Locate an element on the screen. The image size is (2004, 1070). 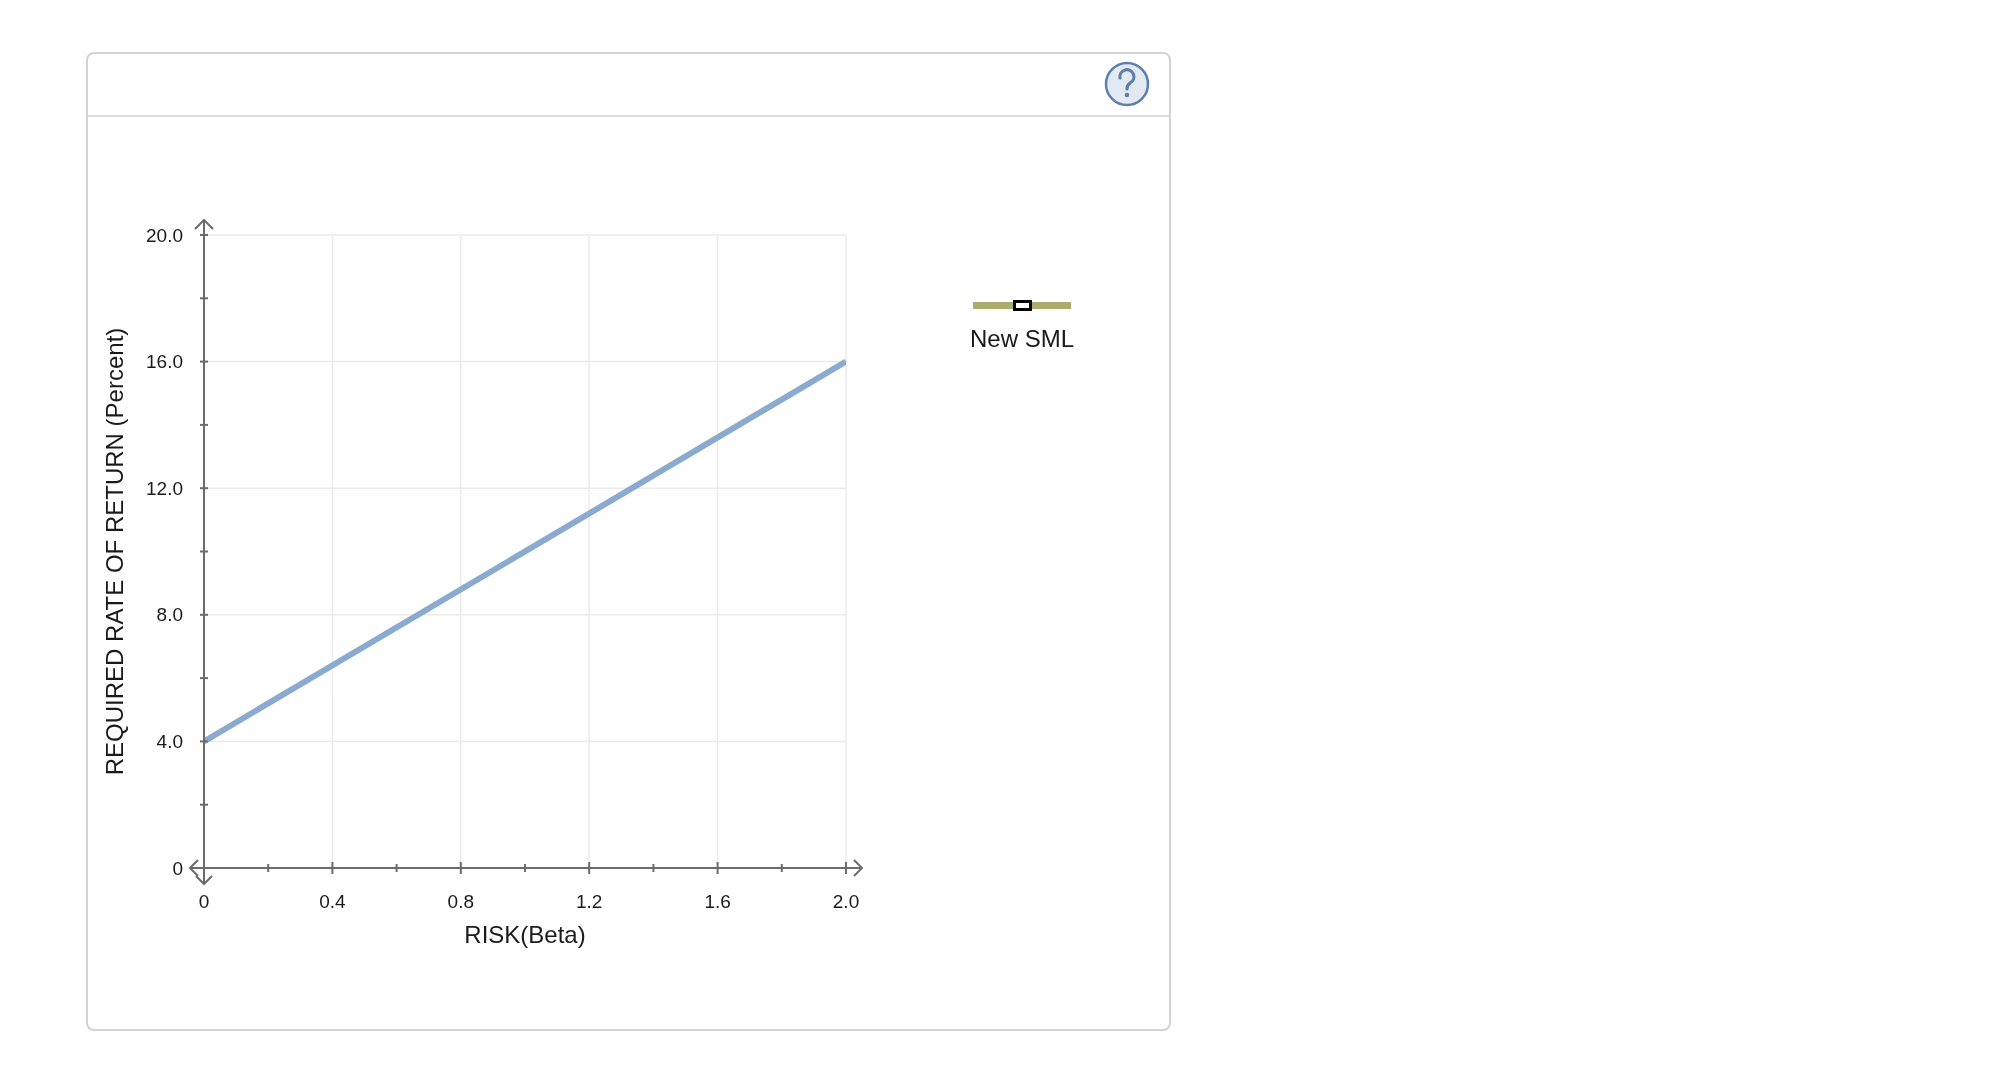
x-tick-label: 0.4 is located at coordinates (333, 901).